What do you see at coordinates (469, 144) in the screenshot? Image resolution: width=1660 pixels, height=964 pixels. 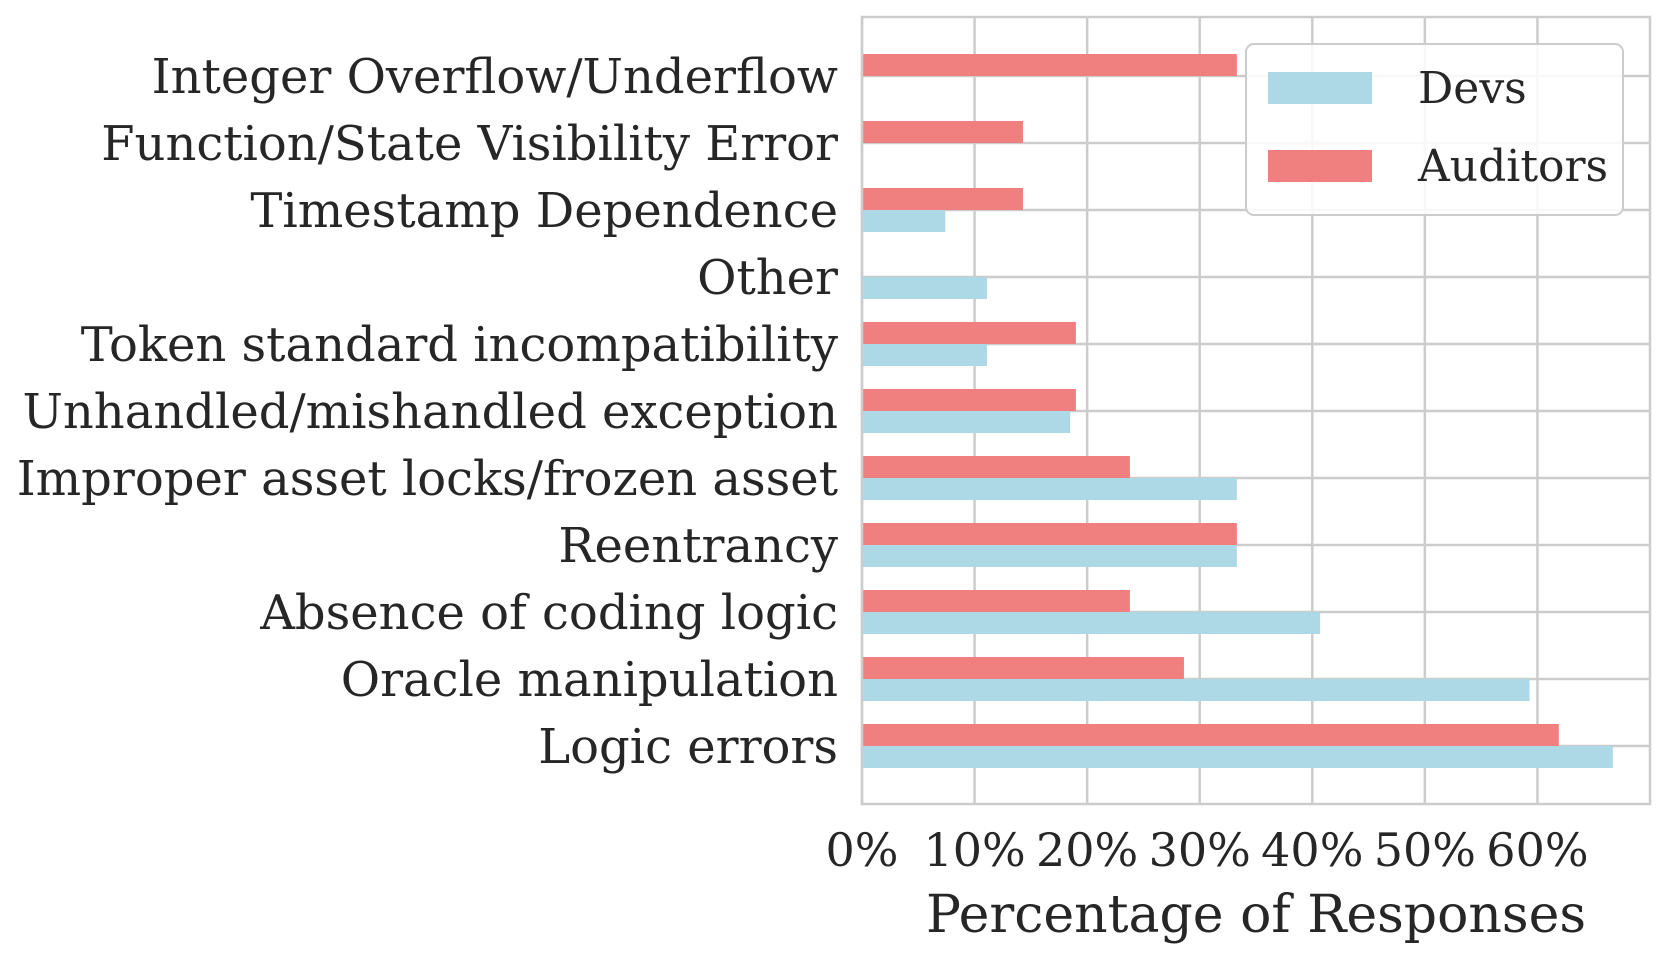 I see `category-label: Function/State Visibility Error` at bounding box center [469, 144].